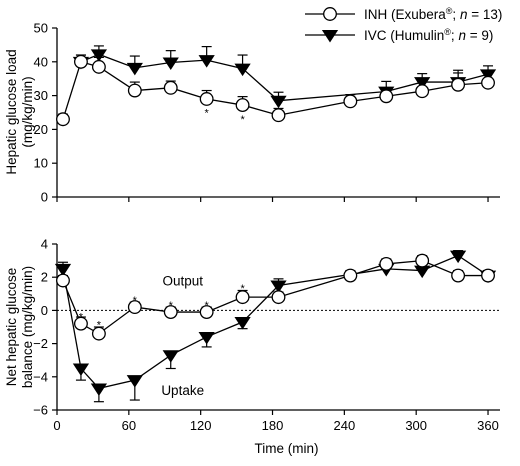 The width and height of the screenshot is (520, 466). I want to click on y-tick-label-bottom: 2, so click(44, 277).